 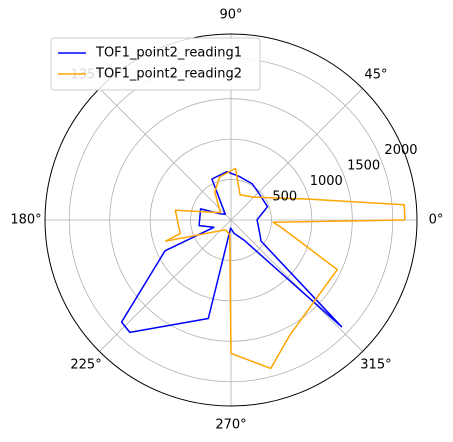 I want to click on angle-tick-label: 90°, so click(x=230, y=15).